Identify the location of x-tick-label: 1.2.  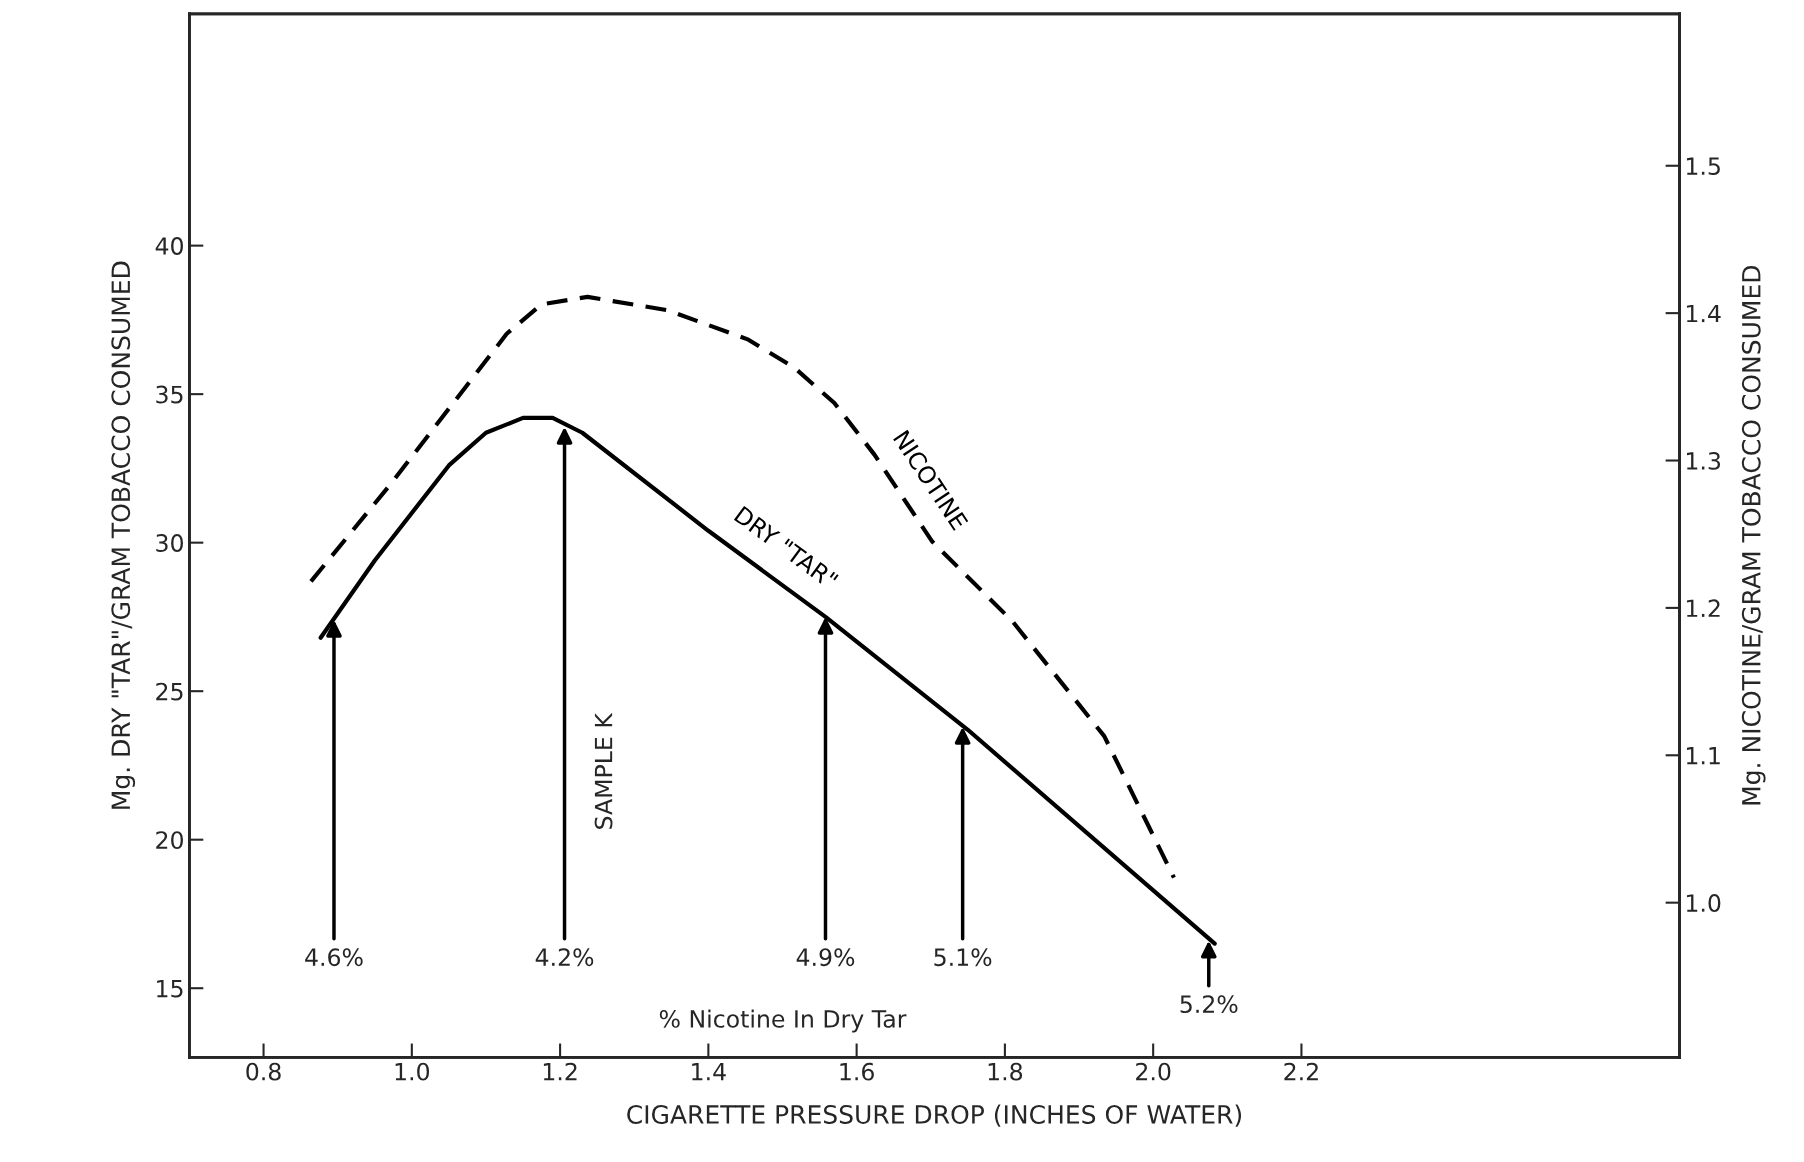
(560, 1071).